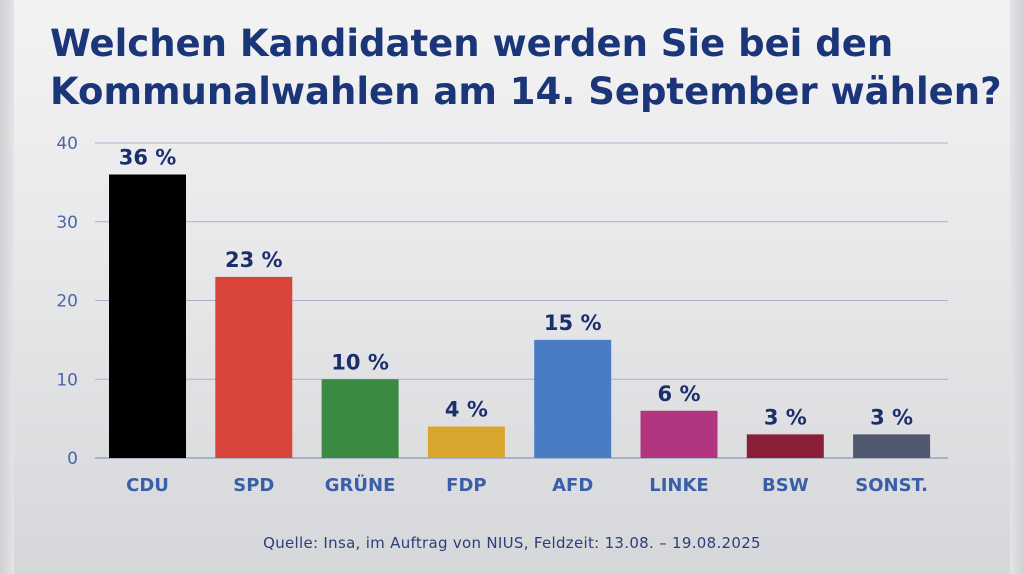 The height and width of the screenshot is (574, 1024). Describe the element at coordinates (785, 446) in the screenshot. I see `bar-bsw` at that location.